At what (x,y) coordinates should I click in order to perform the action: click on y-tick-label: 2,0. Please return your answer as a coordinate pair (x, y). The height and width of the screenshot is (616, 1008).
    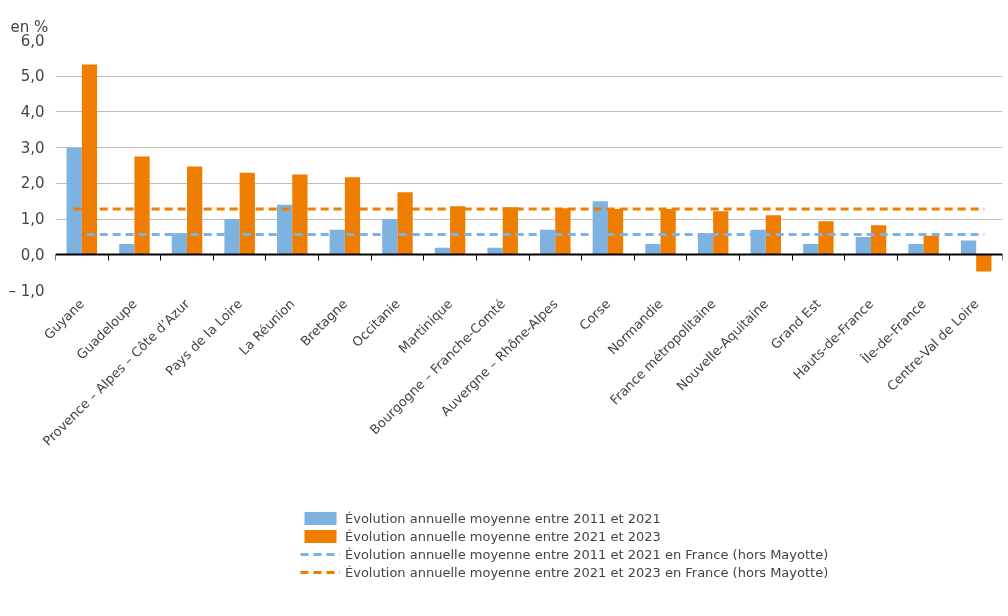
    Looking at the image, I should click on (32, 183).